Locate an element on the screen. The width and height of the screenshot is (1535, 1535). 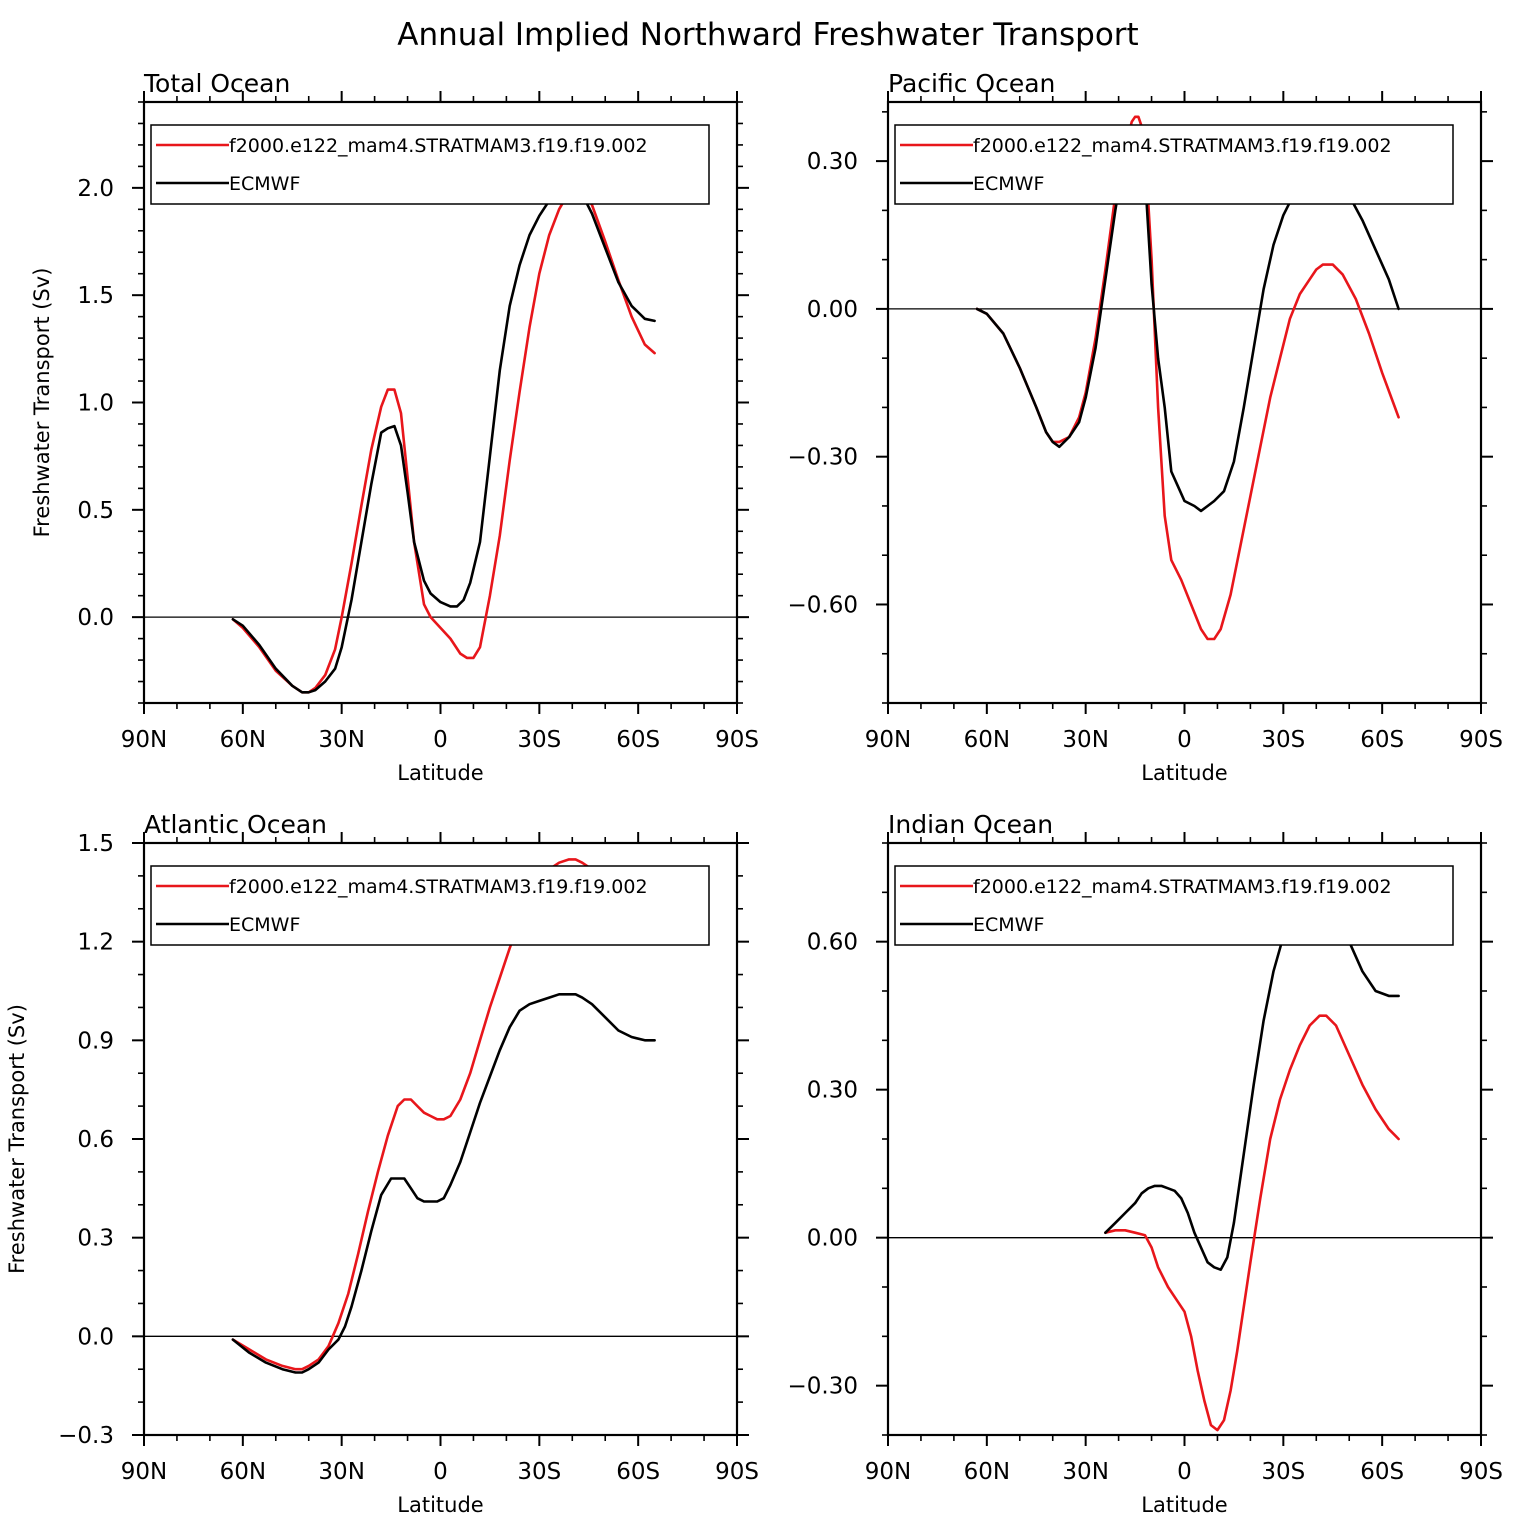
total-ocean-x-tick-label: 30N is located at coordinates (341, 740).